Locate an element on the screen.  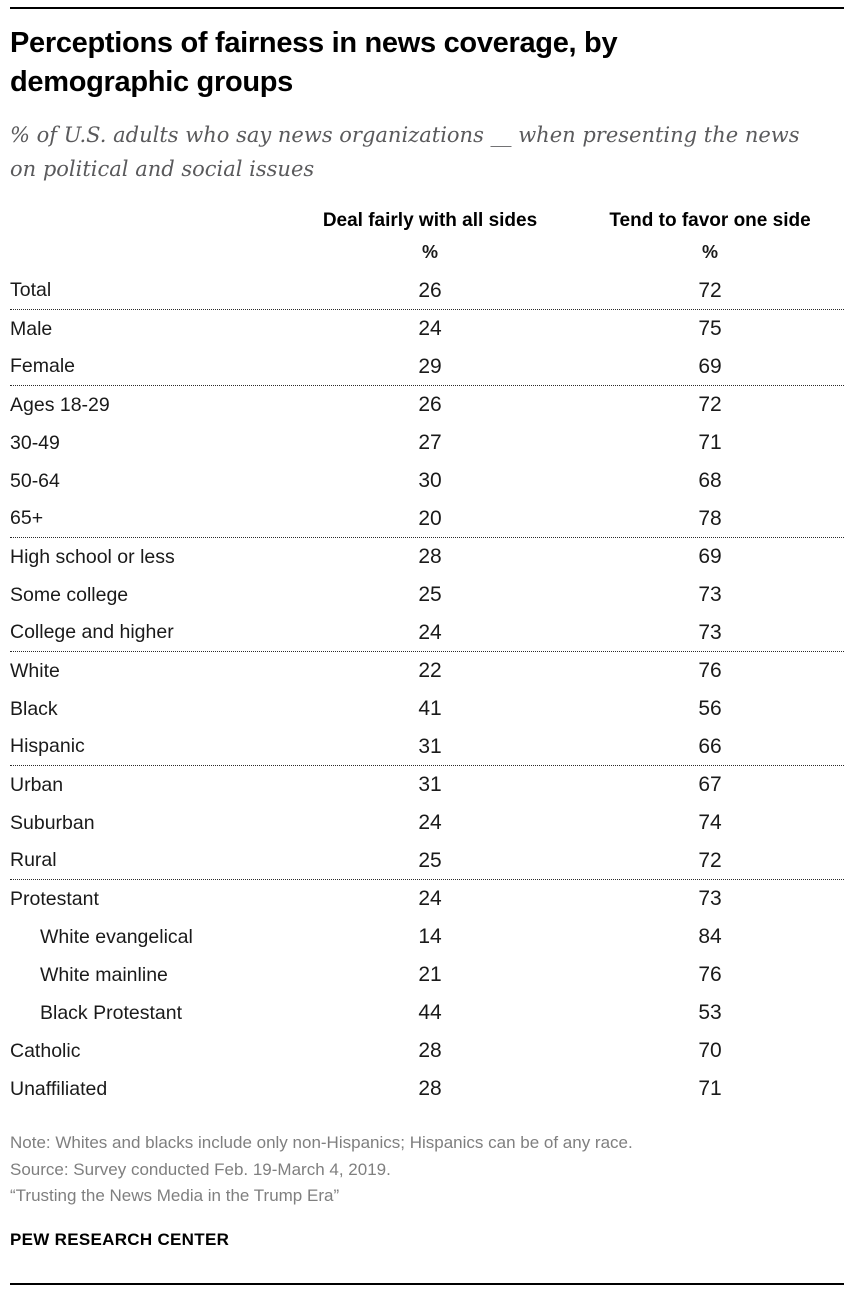
table-row: Rural 25 72 is located at coordinates (427, 861).